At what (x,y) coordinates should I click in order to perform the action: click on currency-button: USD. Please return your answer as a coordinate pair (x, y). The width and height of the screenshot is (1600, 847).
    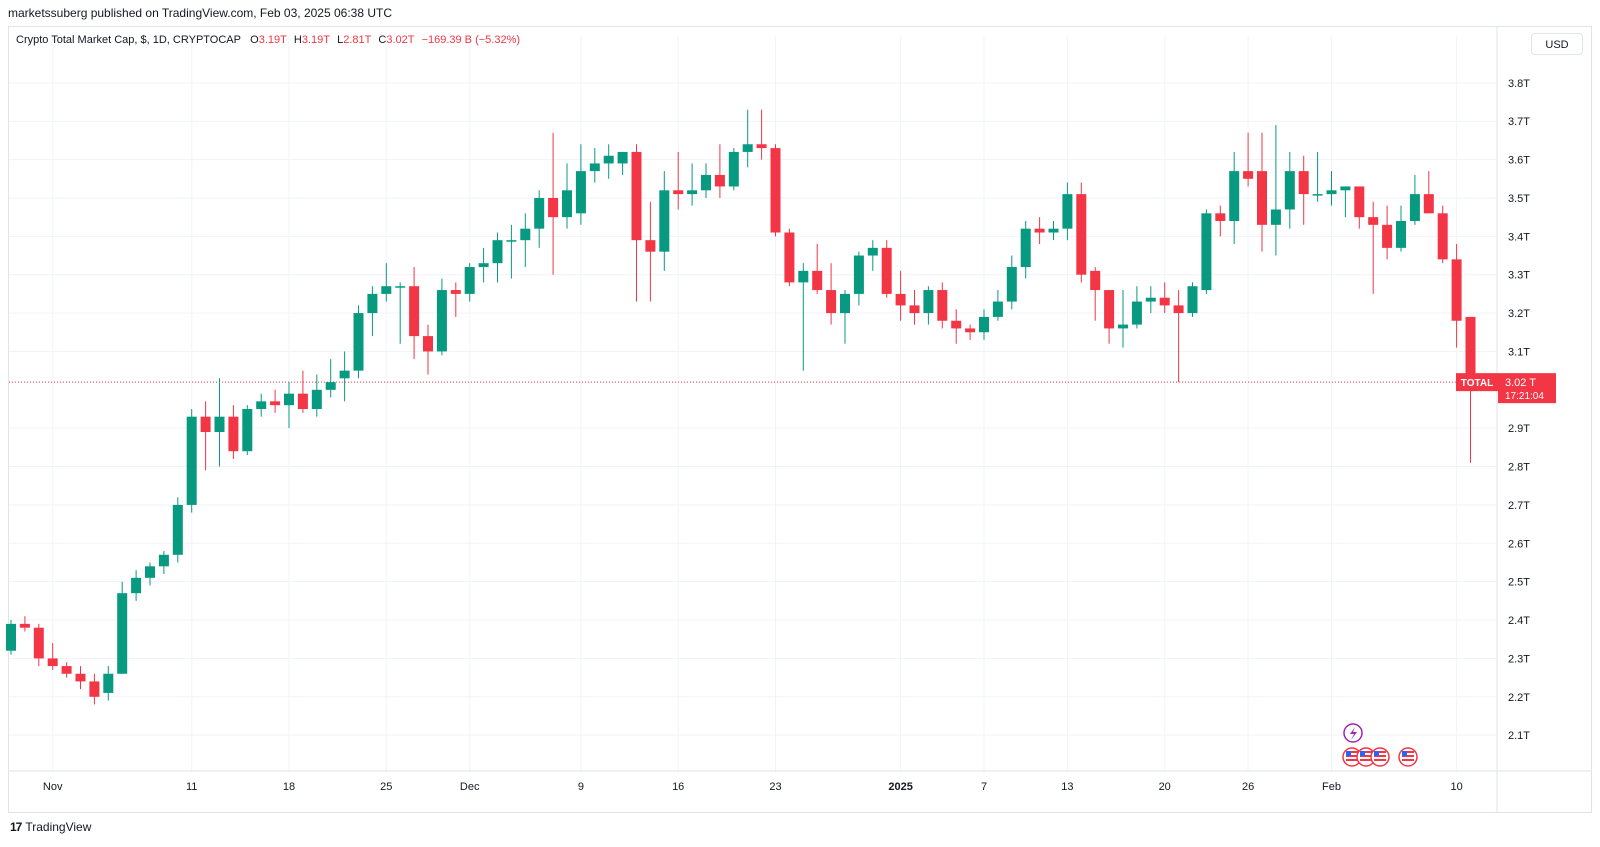
    Looking at the image, I should click on (1557, 44).